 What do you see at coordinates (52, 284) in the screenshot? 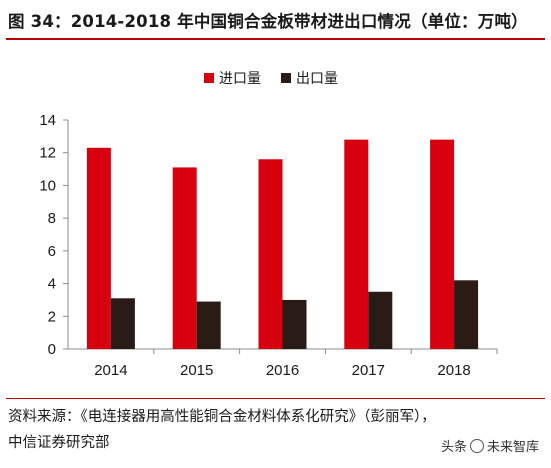
I see `y-tick-label: 4` at bounding box center [52, 284].